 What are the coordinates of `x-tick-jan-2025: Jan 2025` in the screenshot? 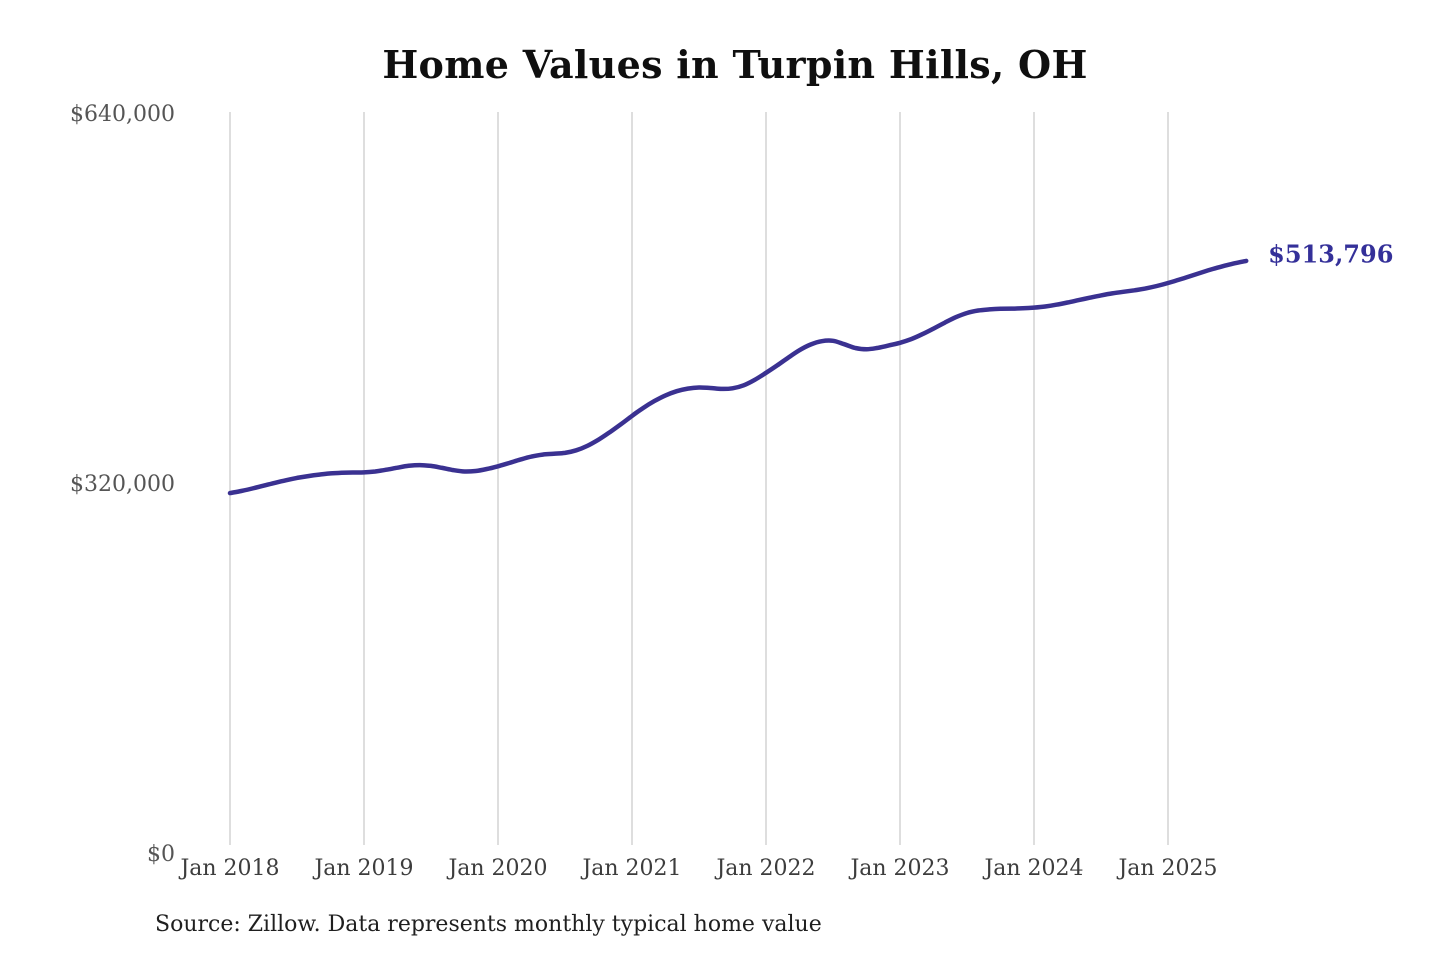 It's located at (1168, 868).